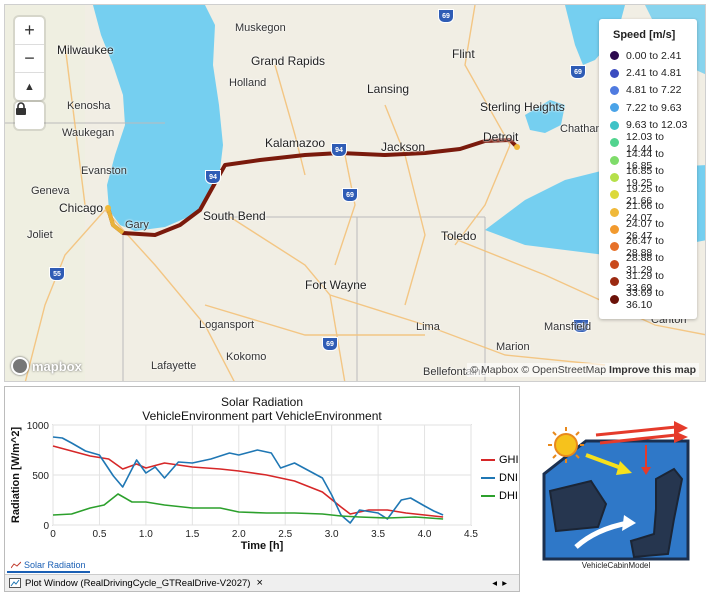 Image resolution: width=709 pixels, height=596 pixels. I want to click on speed-legend-item: 16.85 to 19.25, so click(648, 177).